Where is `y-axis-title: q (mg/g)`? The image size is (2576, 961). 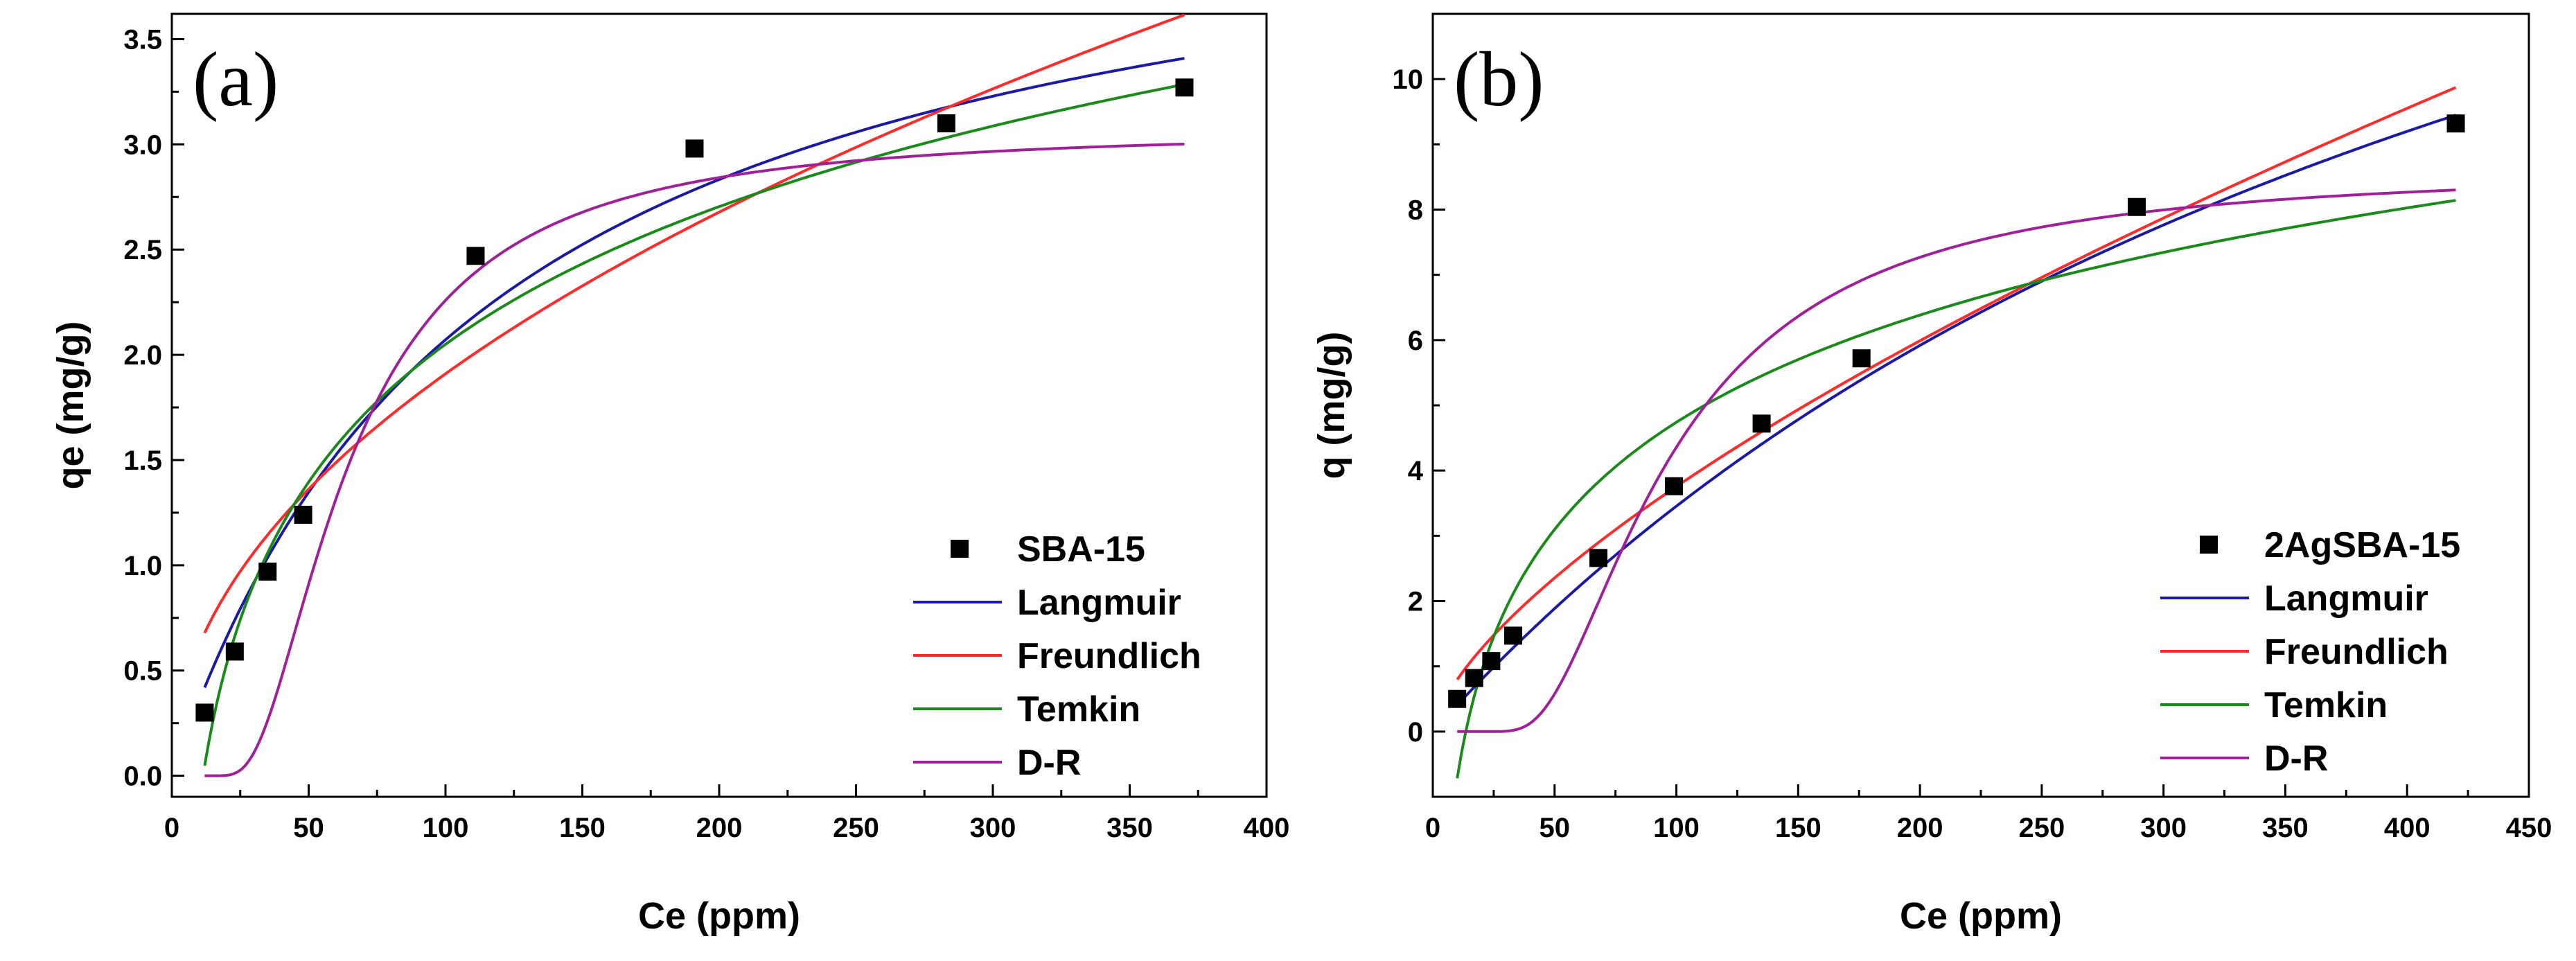
y-axis-title: q (mg/g) is located at coordinates (1331, 405).